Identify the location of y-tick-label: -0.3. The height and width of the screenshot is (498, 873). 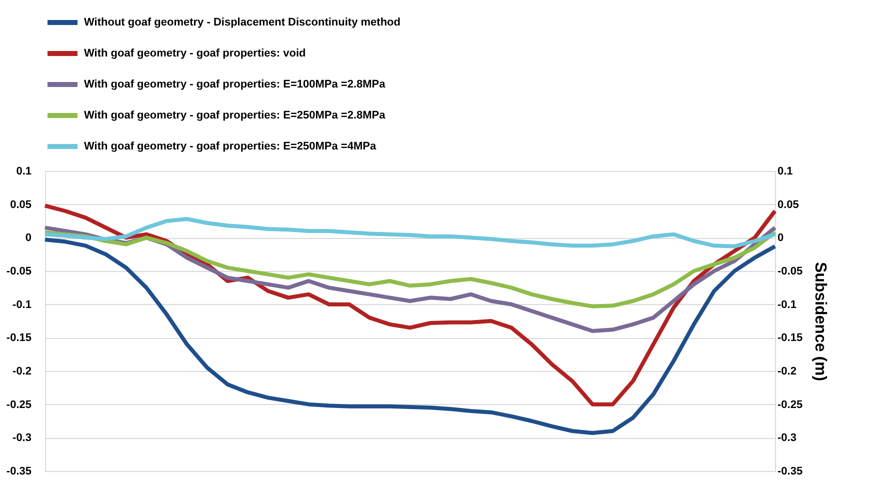
(22, 438).